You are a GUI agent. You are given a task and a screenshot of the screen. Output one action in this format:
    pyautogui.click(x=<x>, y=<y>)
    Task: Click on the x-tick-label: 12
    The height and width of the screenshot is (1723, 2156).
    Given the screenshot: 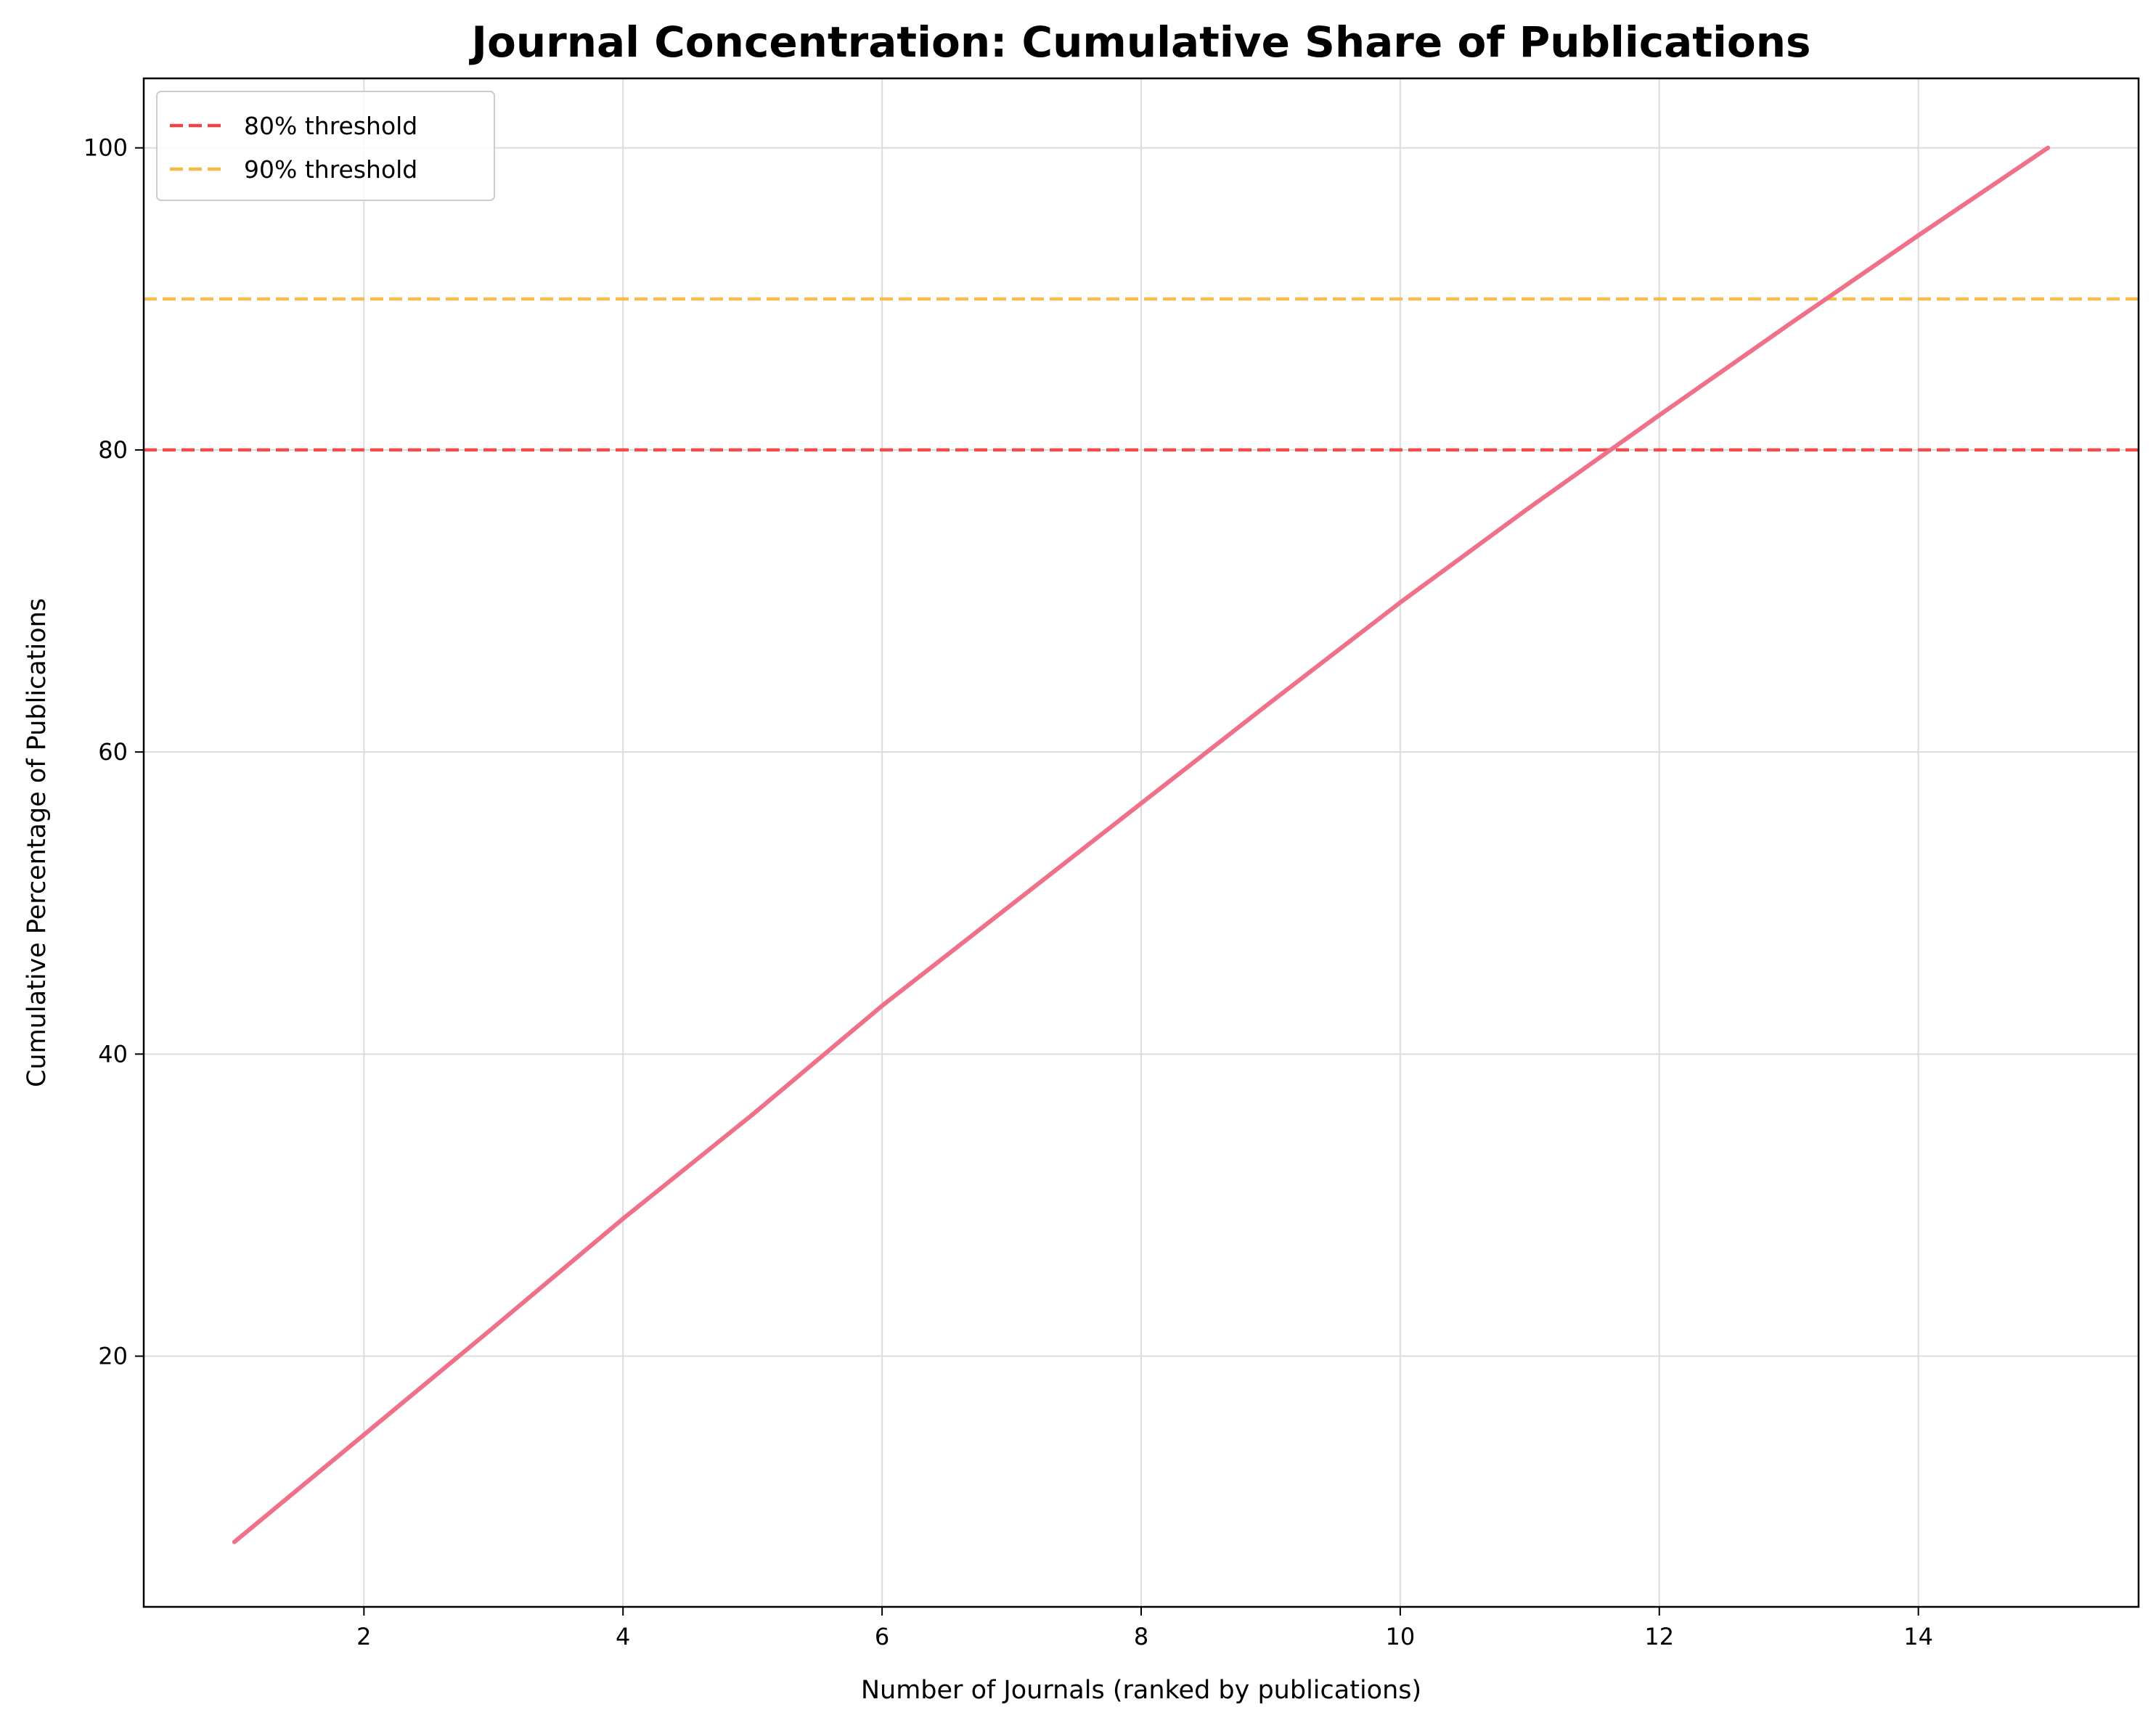 What is the action you would take?
    pyautogui.click(x=1659, y=1636)
    